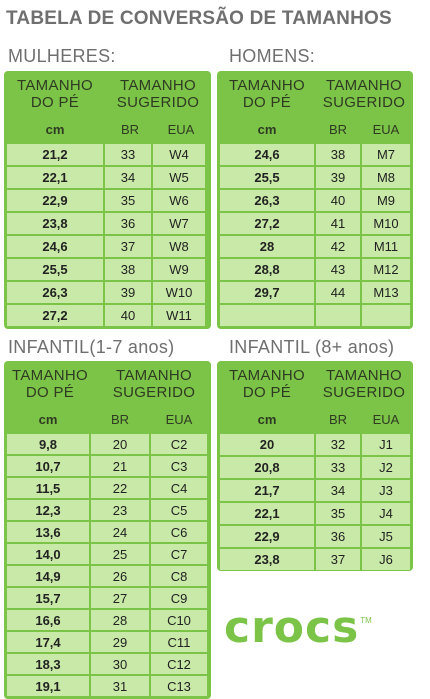 The width and height of the screenshot is (430, 699). Describe the element at coordinates (106, 269) in the screenshot. I see `table-row: 25,5 38 W9` at that location.